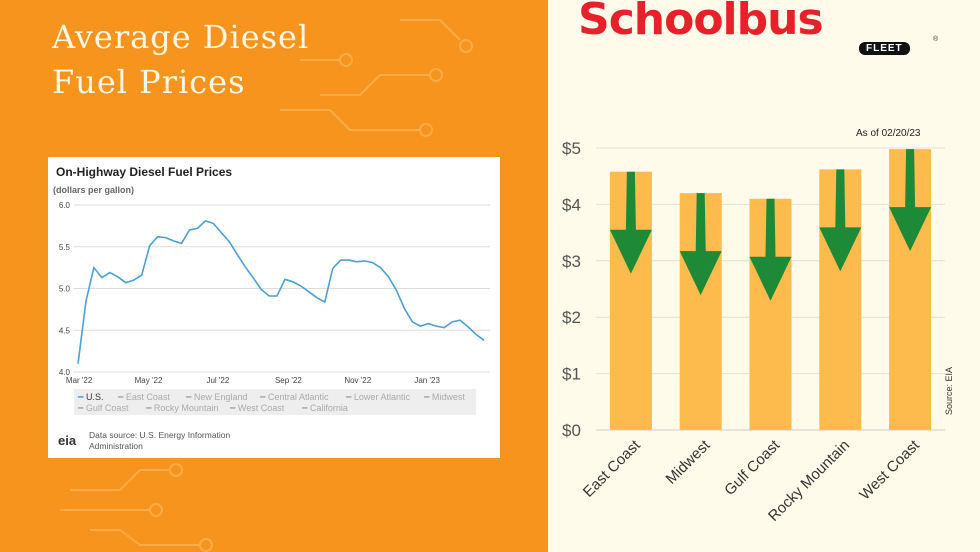 This screenshot has width=980, height=552. What do you see at coordinates (325, 408) in the screenshot?
I see `legend-item-california: ━ California` at bounding box center [325, 408].